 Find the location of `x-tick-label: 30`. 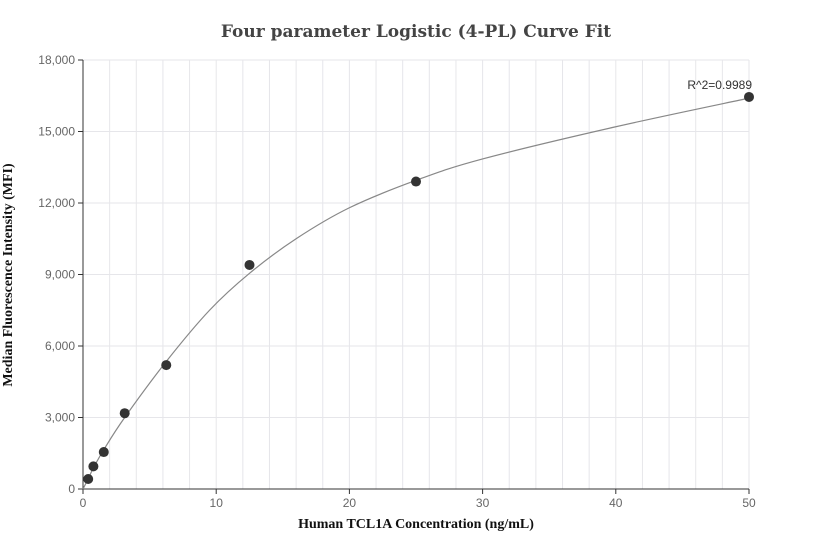

x-tick-label: 30 is located at coordinates (483, 503).